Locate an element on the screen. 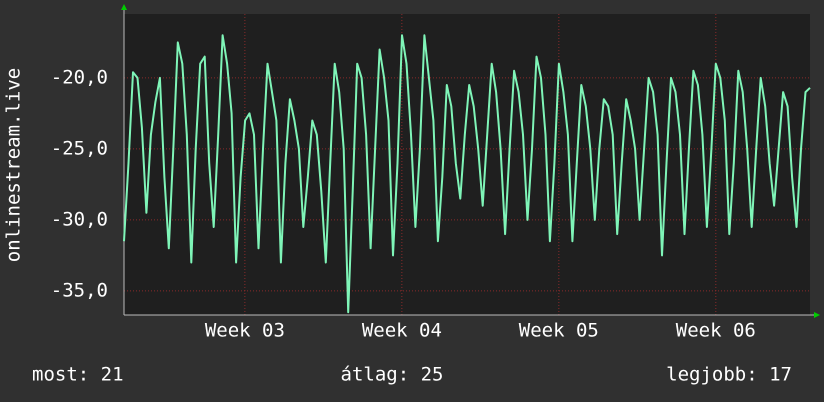 The height and width of the screenshot is (402, 824). x-tick-label: Week 05 is located at coordinates (559, 331).